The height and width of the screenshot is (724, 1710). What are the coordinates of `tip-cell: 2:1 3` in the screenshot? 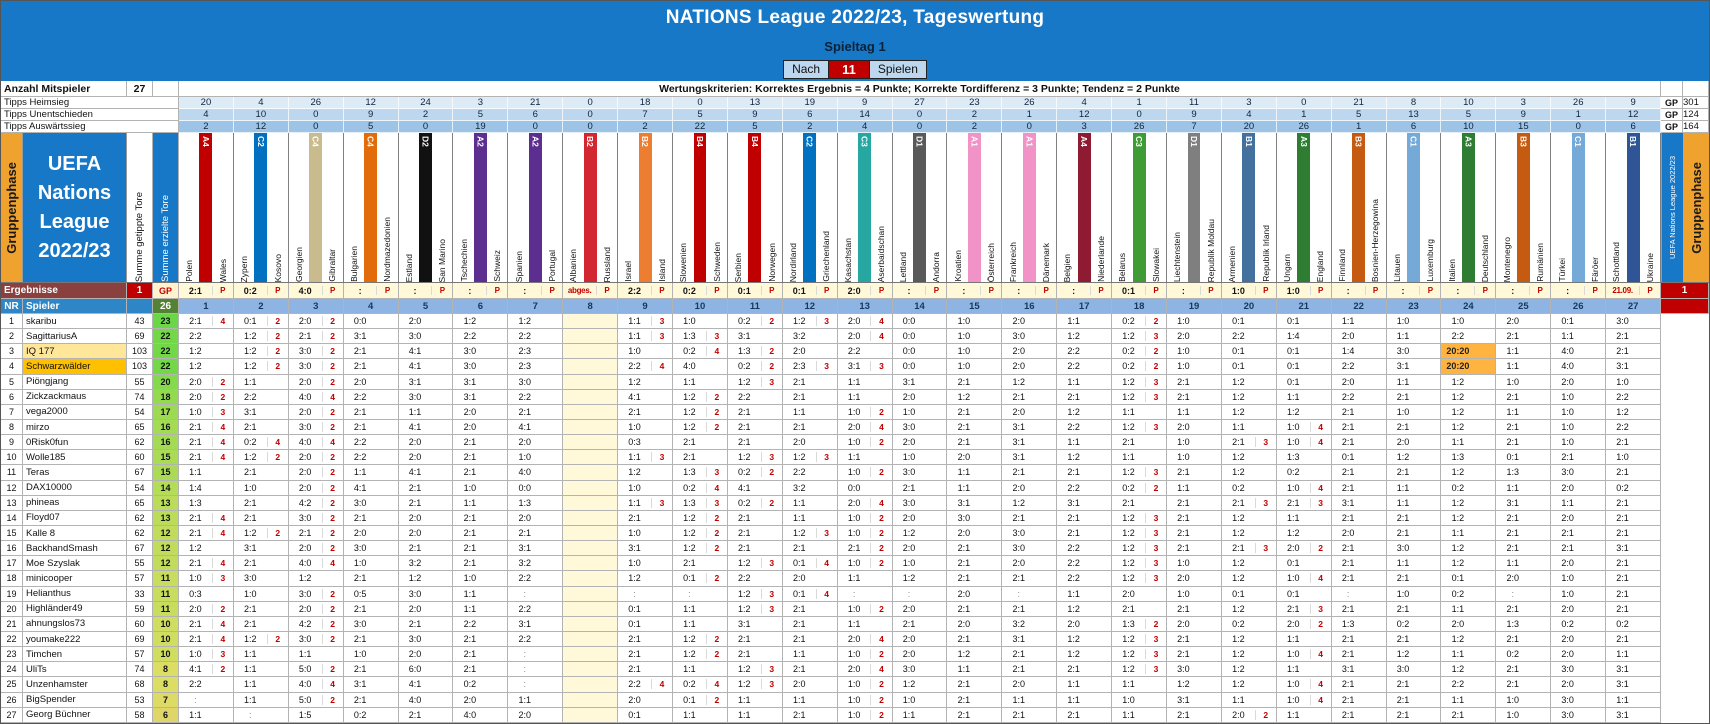 It's located at (1249, 443).